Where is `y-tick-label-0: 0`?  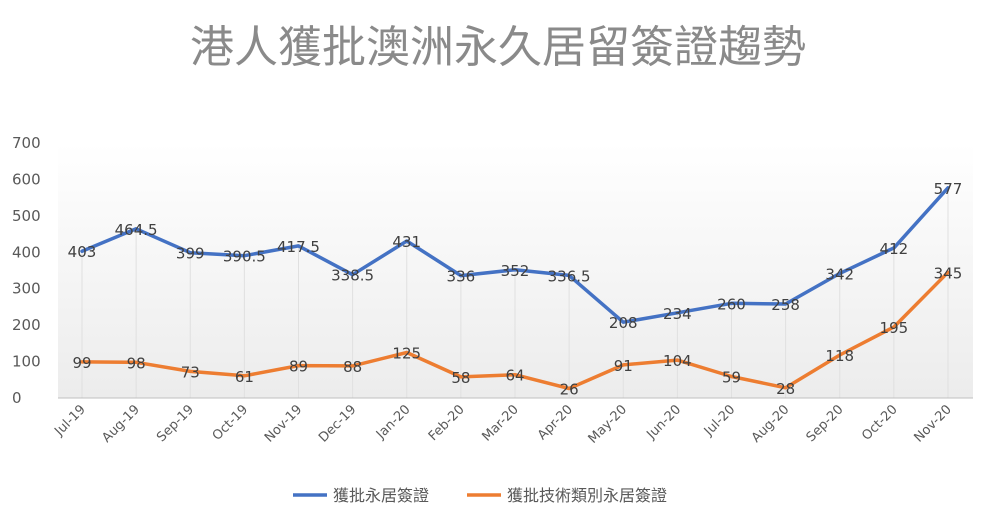
y-tick-label-0: 0 is located at coordinates (17, 398).